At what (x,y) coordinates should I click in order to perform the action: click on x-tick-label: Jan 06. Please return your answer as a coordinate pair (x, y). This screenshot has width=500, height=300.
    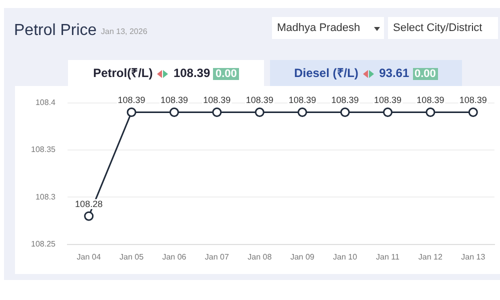
    Looking at the image, I should click on (174, 257).